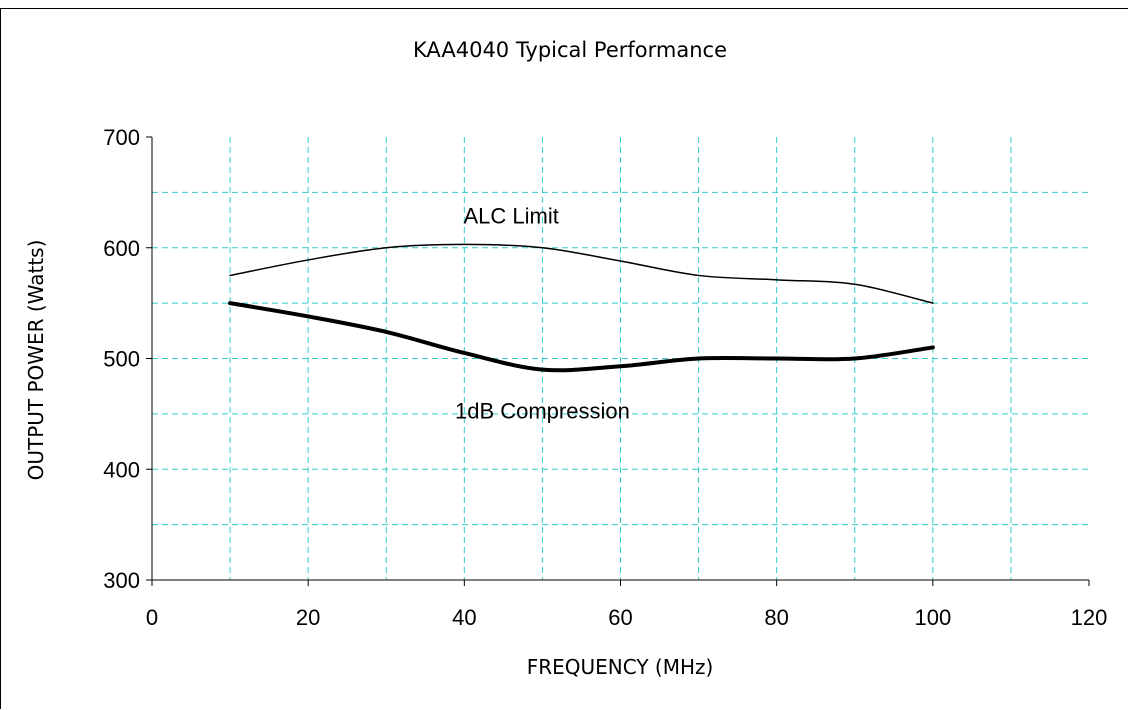 The width and height of the screenshot is (1129, 710). Describe the element at coordinates (542, 410) in the screenshot. I see `annotation-1db-compression: 1dB Compression` at that location.